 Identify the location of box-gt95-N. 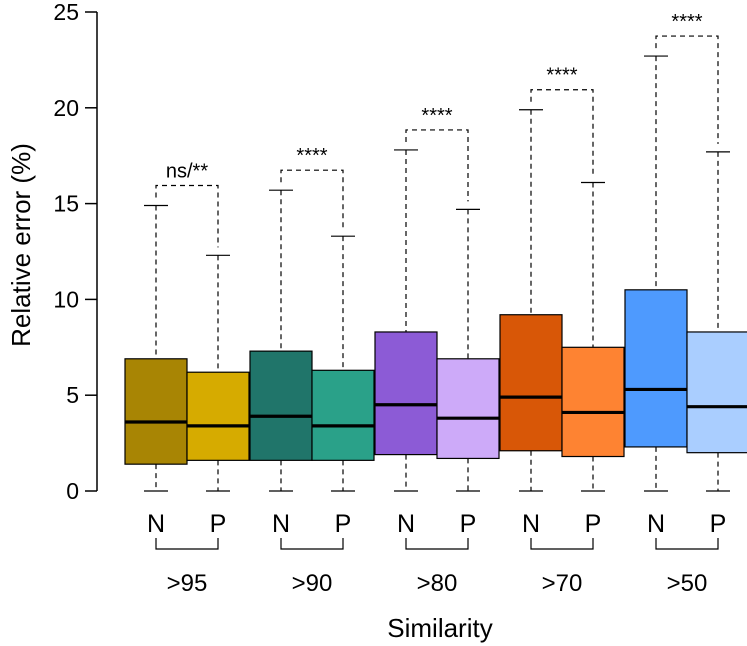
(156, 348).